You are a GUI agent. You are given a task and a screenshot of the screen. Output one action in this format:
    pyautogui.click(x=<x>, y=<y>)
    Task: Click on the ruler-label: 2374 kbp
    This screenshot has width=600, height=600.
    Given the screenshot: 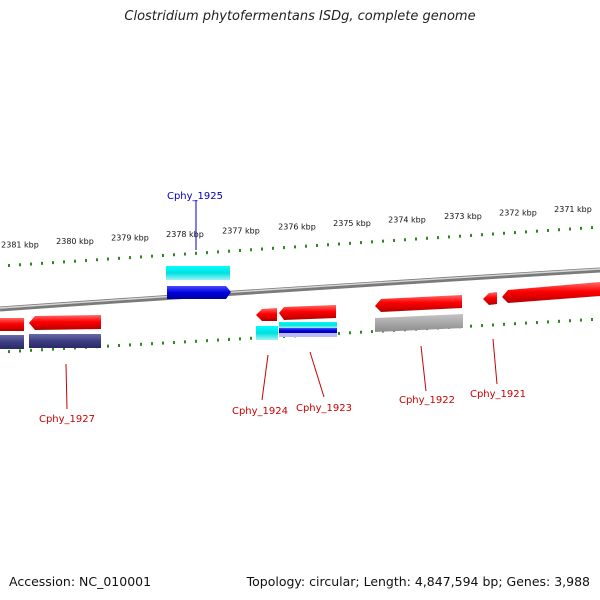 What is the action you would take?
    pyautogui.click(x=407, y=220)
    